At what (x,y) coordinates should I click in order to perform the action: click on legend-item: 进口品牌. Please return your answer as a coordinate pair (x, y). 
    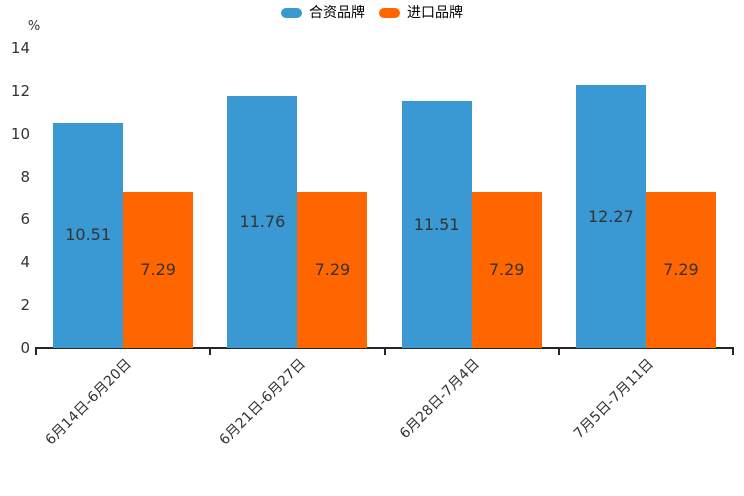
    Looking at the image, I should click on (421, 13).